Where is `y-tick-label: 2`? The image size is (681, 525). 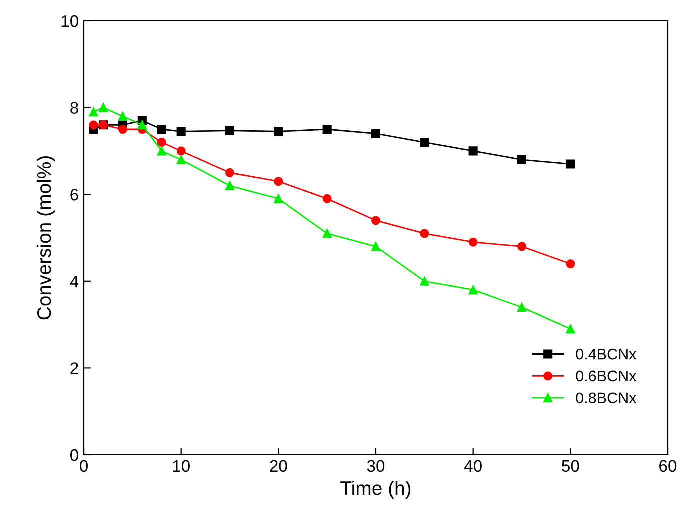
y-tick-label: 2 is located at coordinates (74, 368).